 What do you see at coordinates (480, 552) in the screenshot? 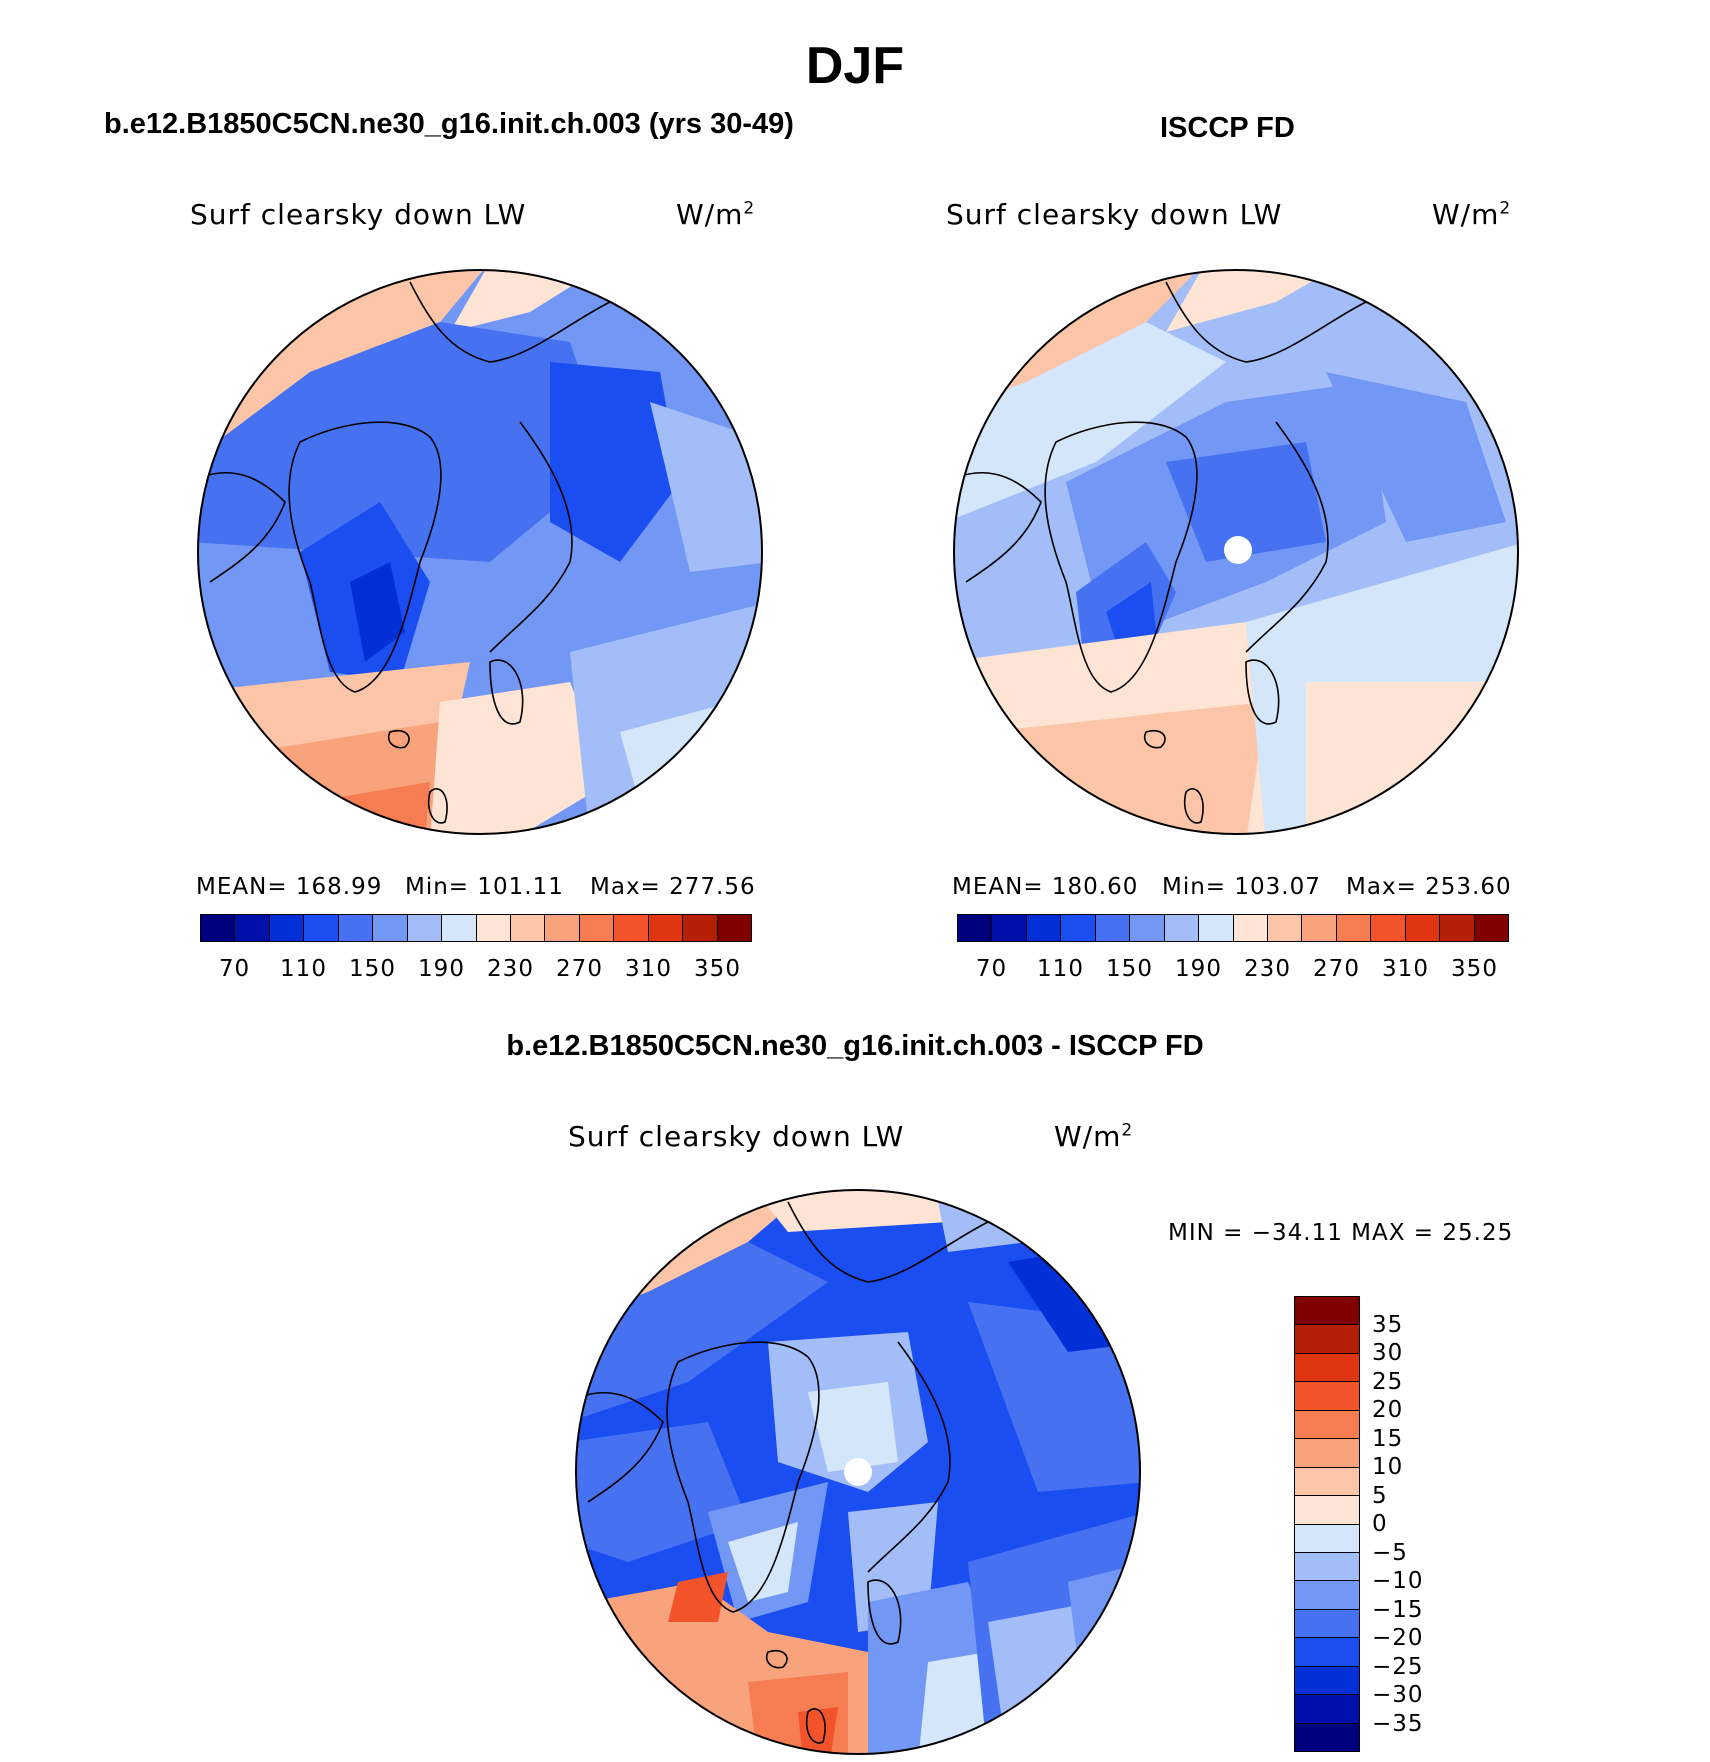
I see `model-polar-map` at bounding box center [480, 552].